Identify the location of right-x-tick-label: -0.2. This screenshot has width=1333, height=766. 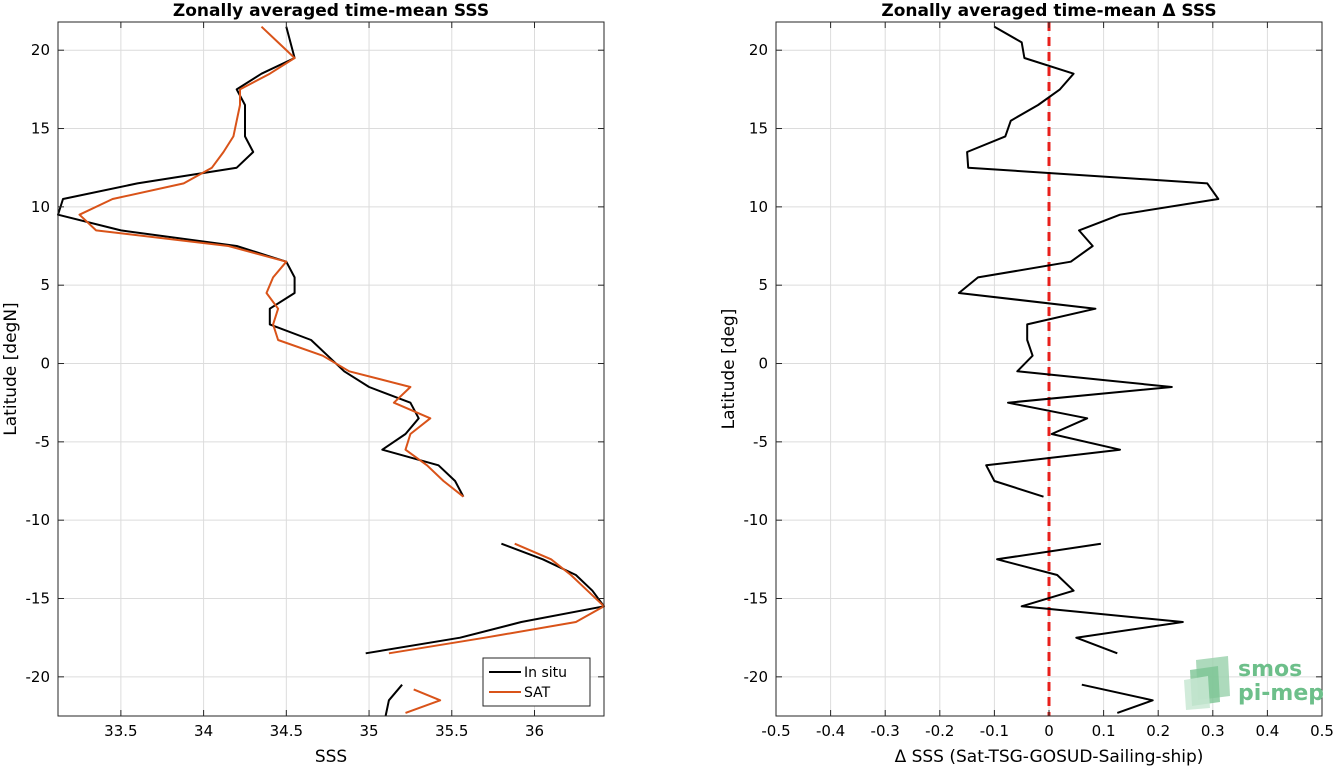
(939, 731).